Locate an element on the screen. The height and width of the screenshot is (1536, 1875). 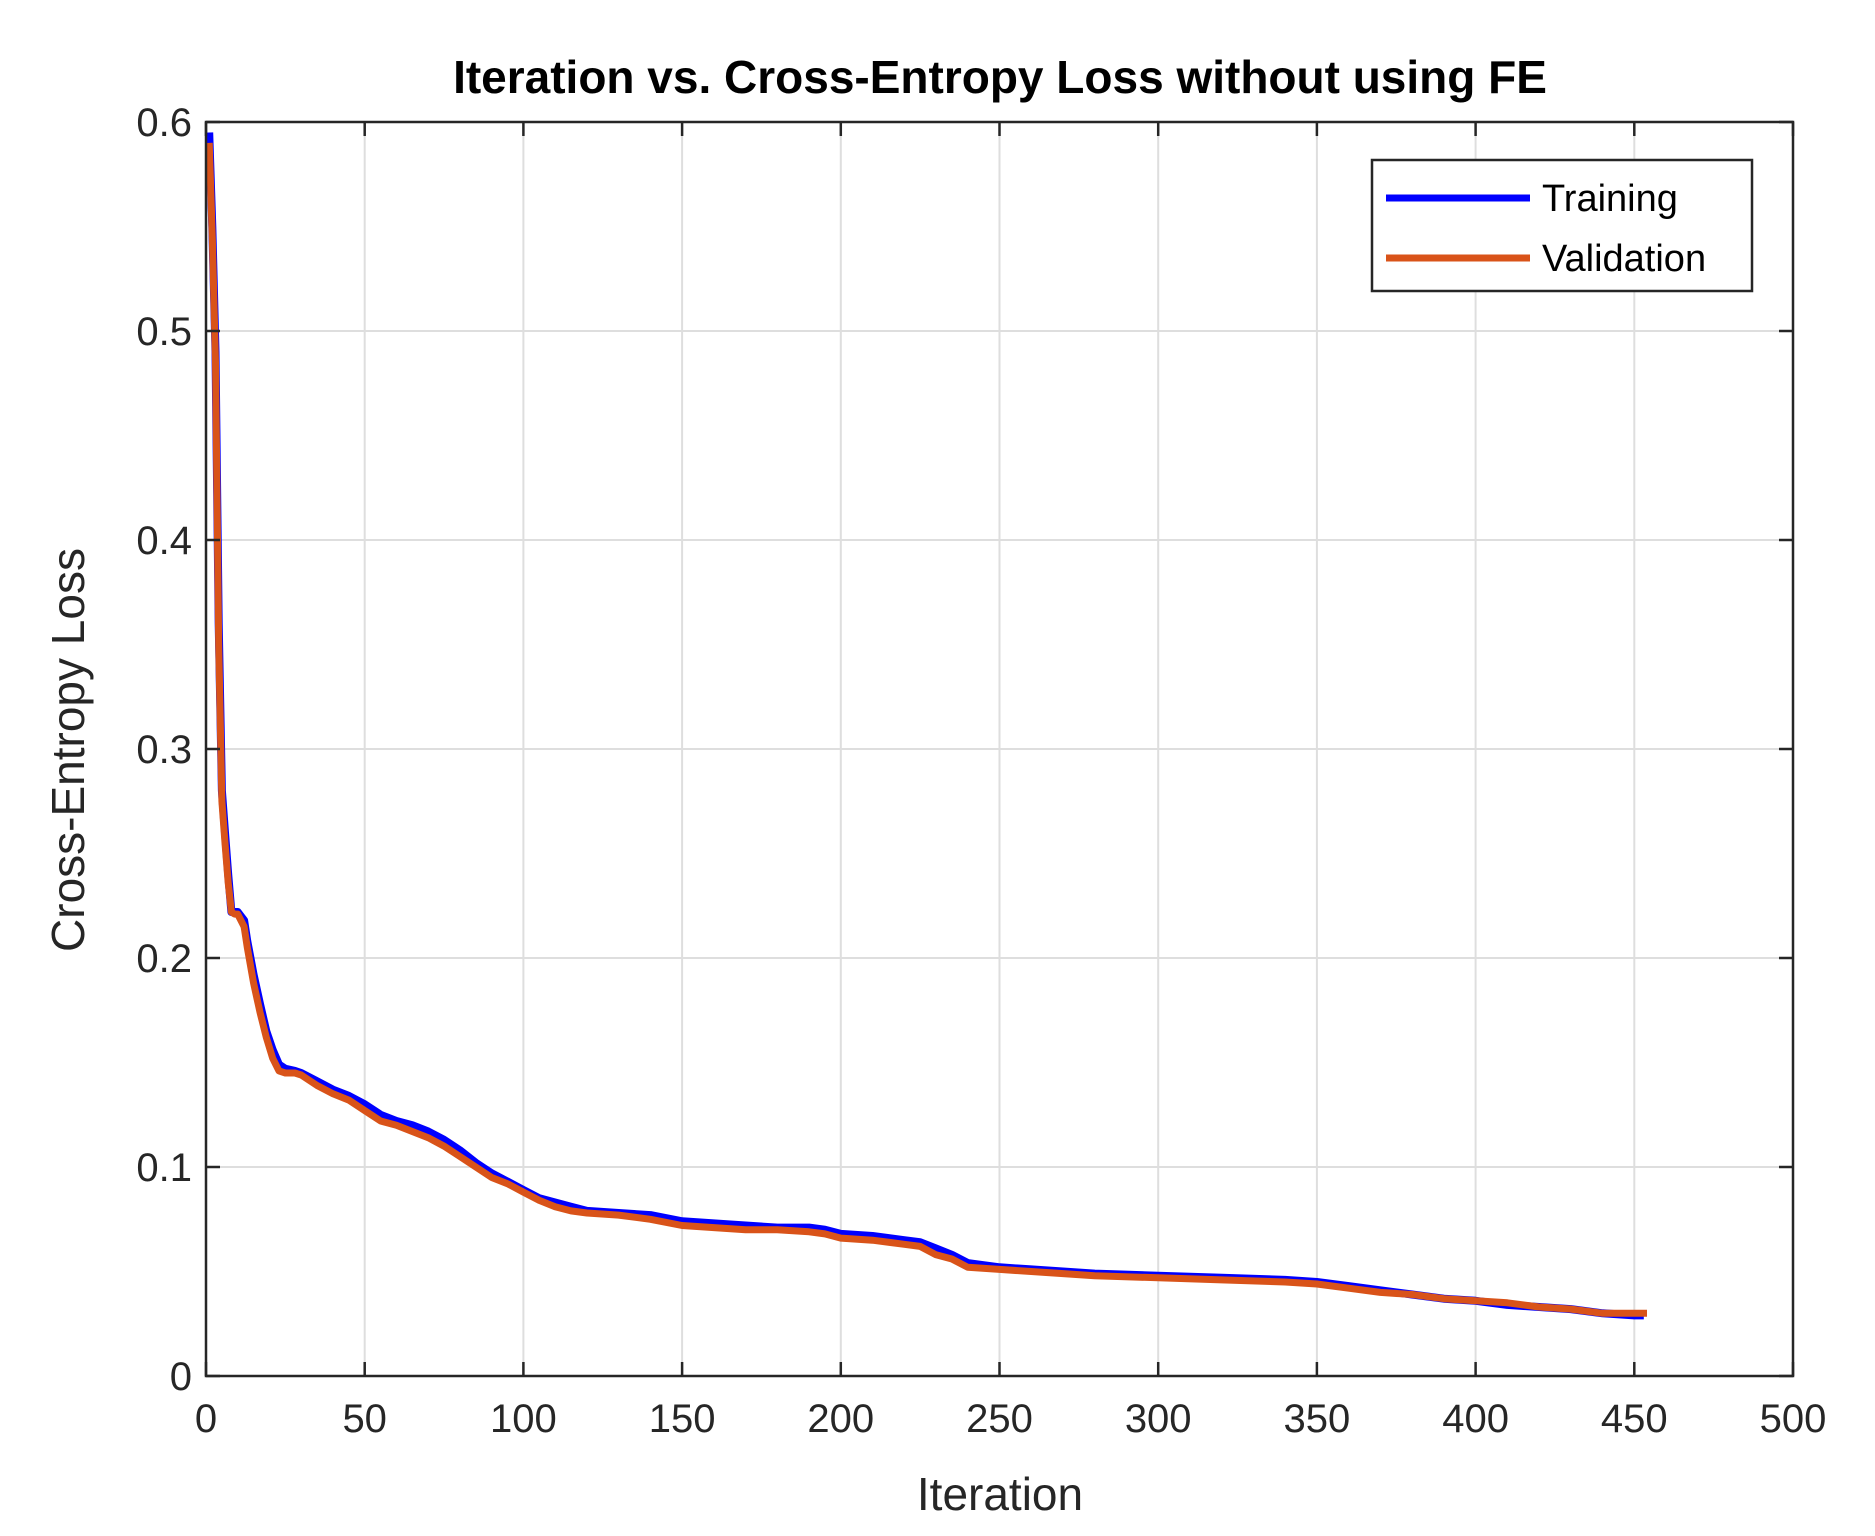
y-tick-label: 0.1 is located at coordinates (164, 1168).